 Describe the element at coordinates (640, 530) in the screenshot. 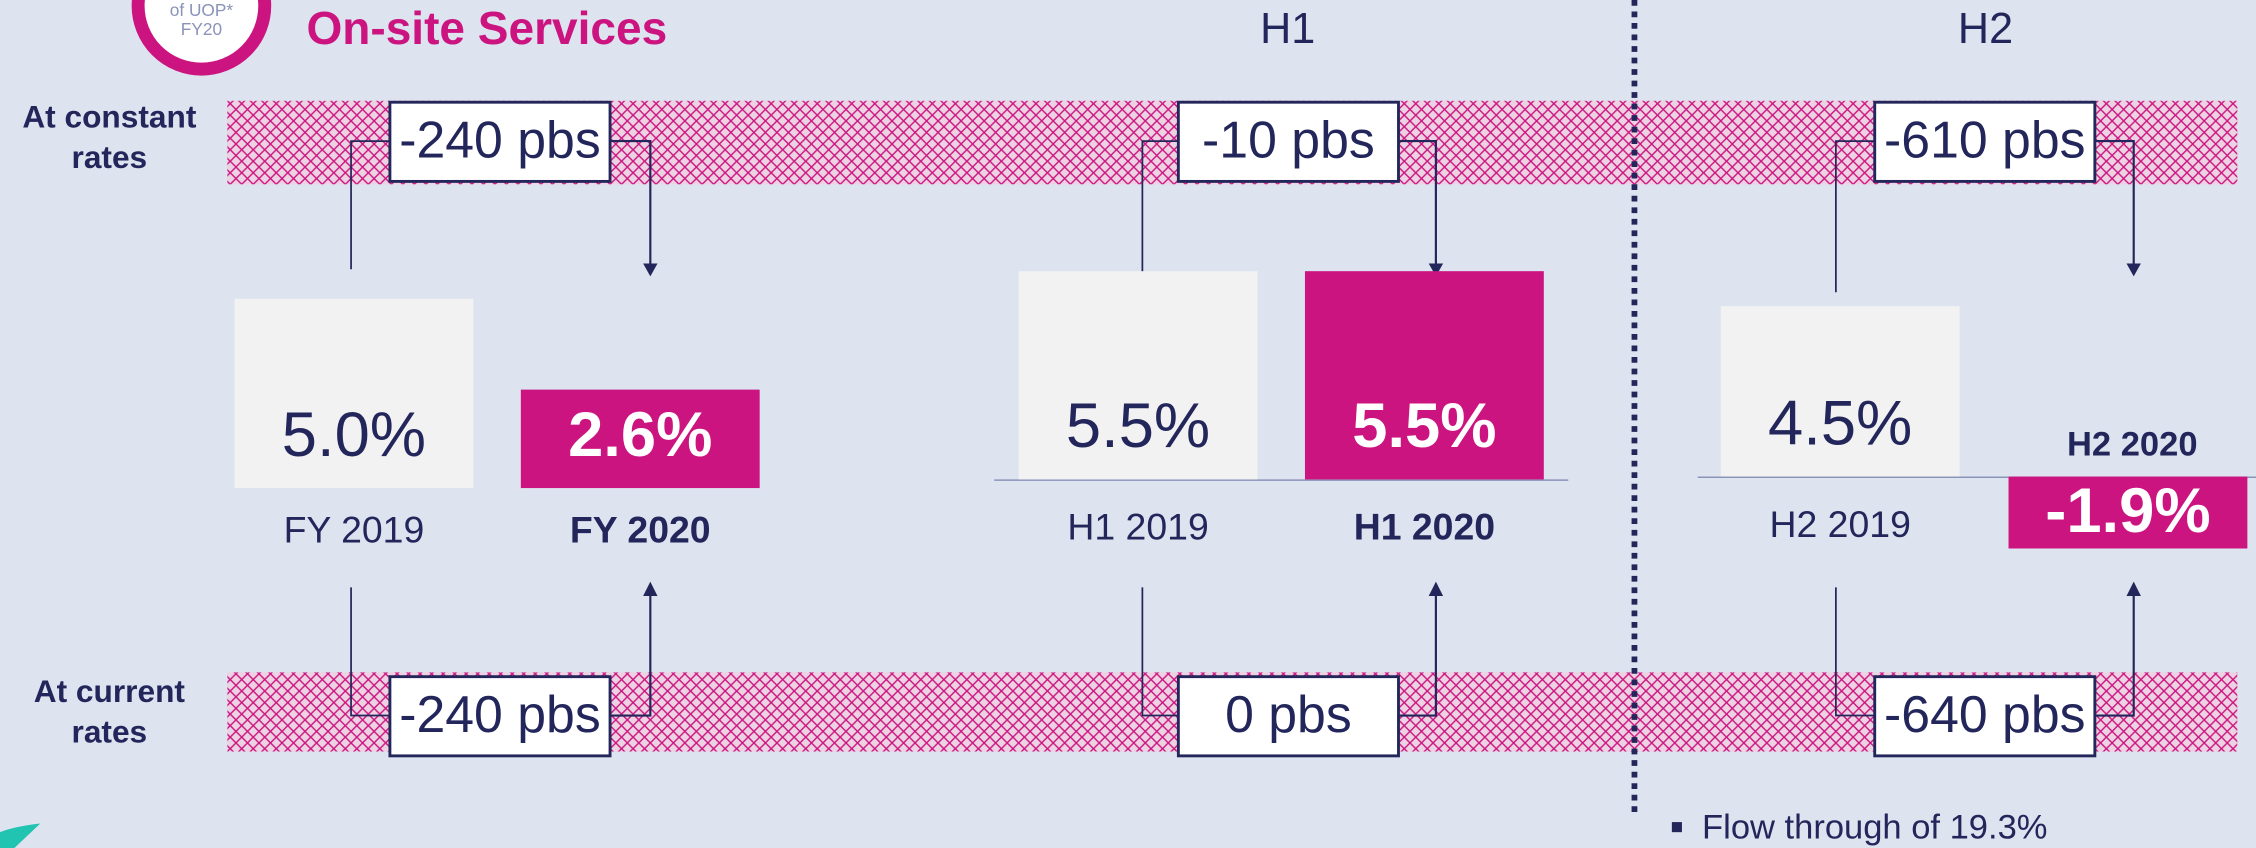

I see `bar-label: FY 2020` at that location.